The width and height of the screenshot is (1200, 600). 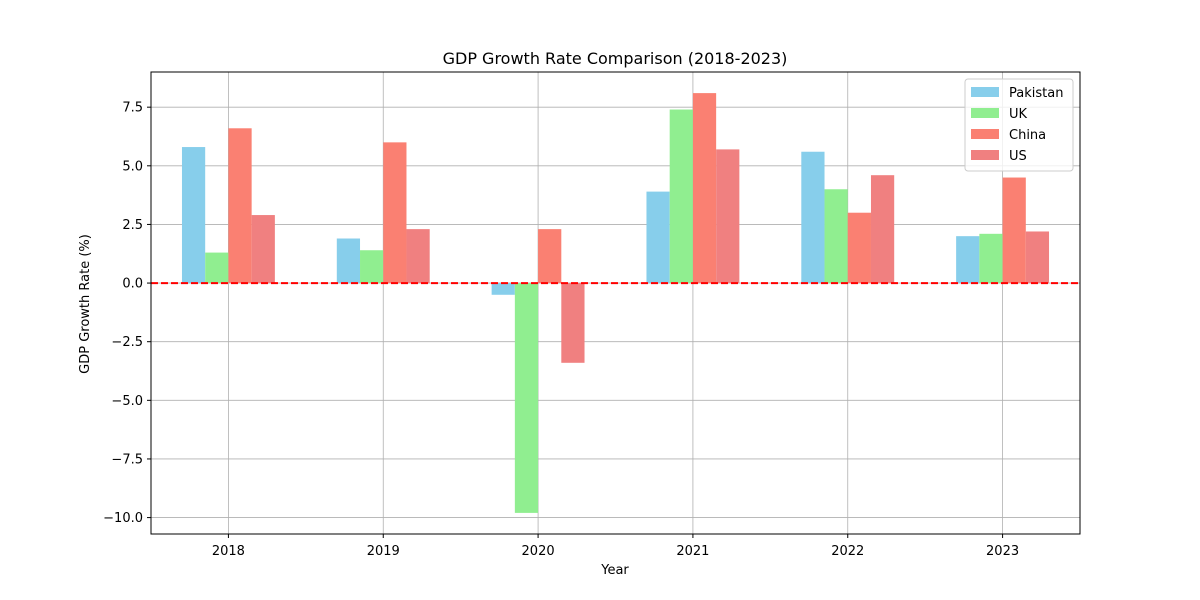 What do you see at coordinates (372, 267) in the screenshot?
I see `bar-uk-2019` at bounding box center [372, 267].